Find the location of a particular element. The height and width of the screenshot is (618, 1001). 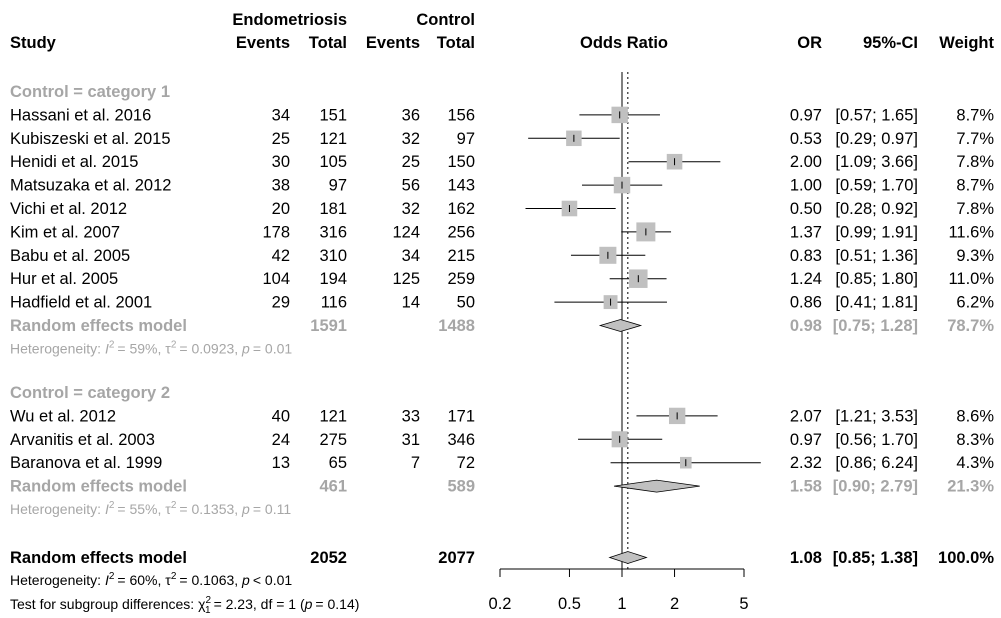

header-total-2: Total is located at coordinates (456, 43).